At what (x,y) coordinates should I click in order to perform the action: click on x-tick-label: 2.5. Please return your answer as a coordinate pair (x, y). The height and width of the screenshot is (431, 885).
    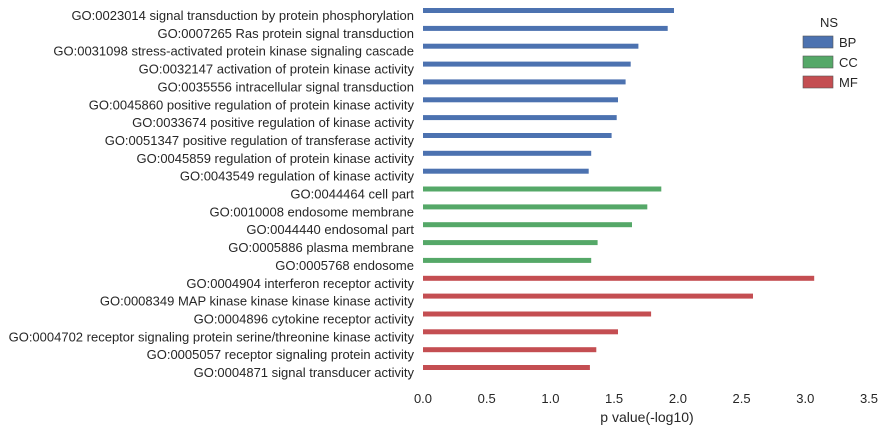
    Looking at the image, I should click on (742, 398).